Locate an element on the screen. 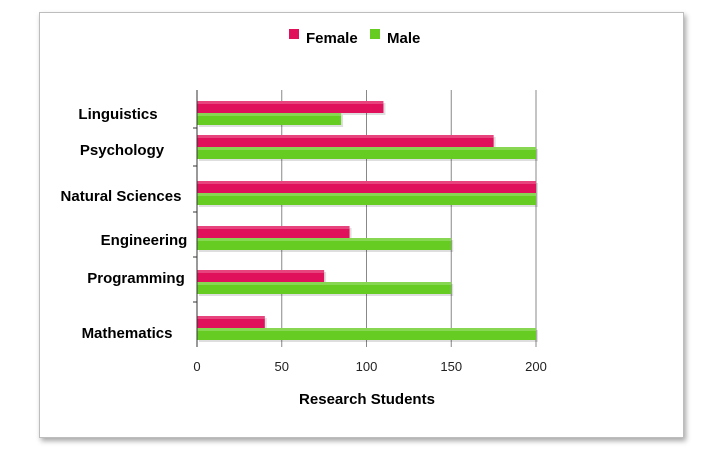 This screenshot has height=461, width=711. x-tick-label: 50 is located at coordinates (282, 366).